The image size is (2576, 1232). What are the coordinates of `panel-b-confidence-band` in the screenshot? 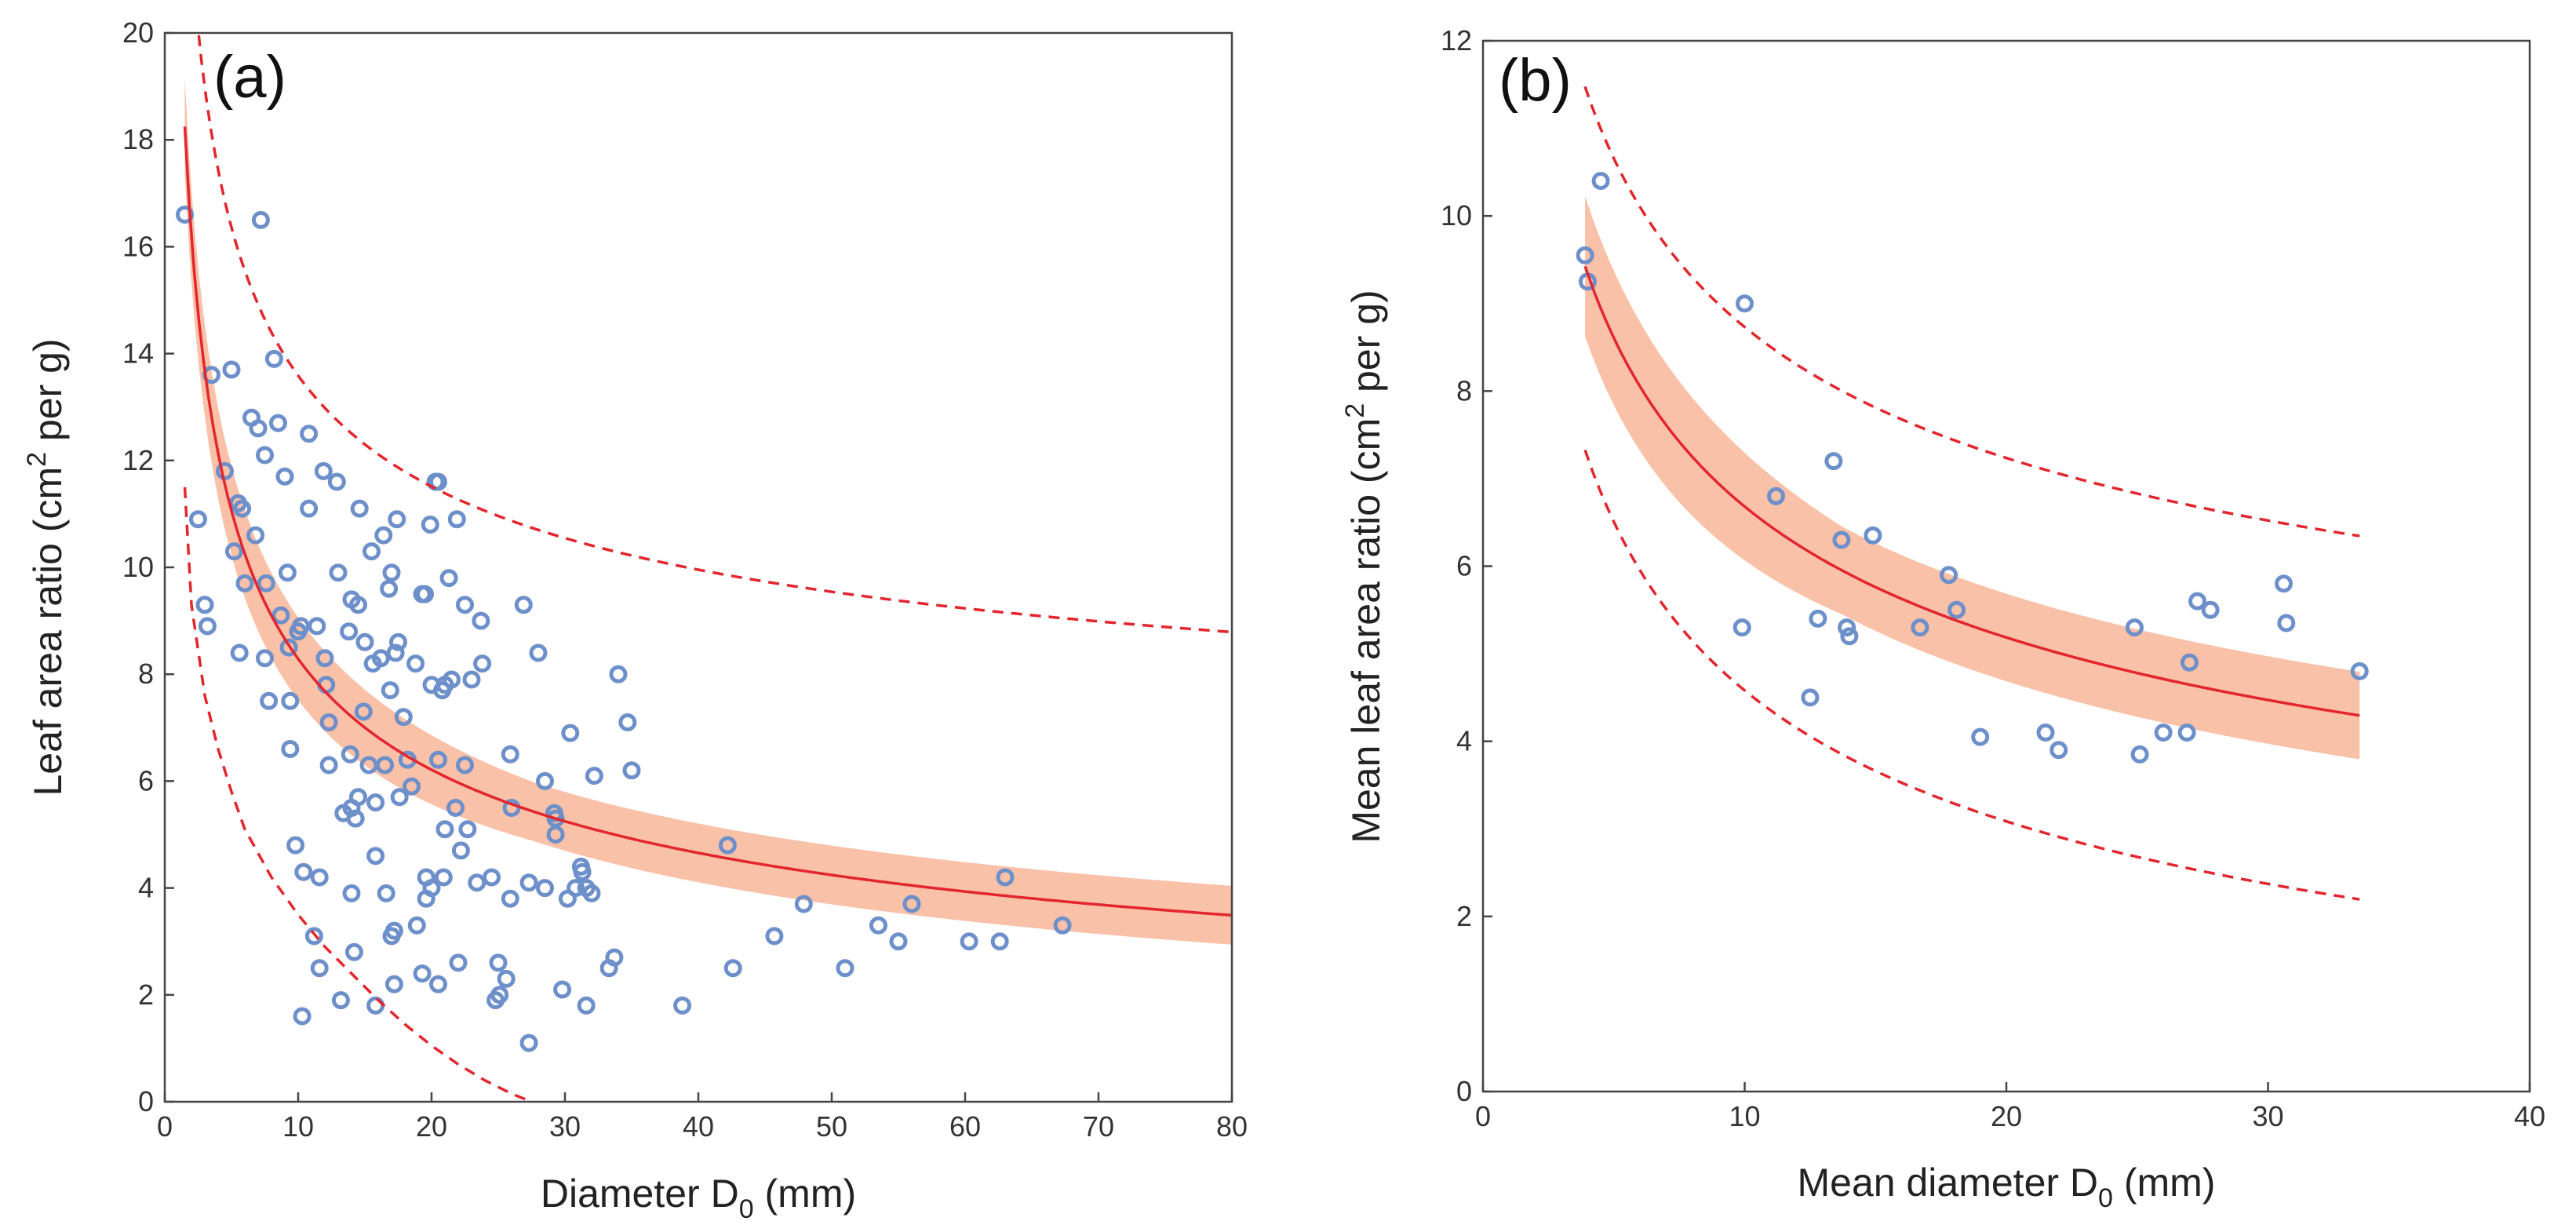 It's located at (1972, 478).